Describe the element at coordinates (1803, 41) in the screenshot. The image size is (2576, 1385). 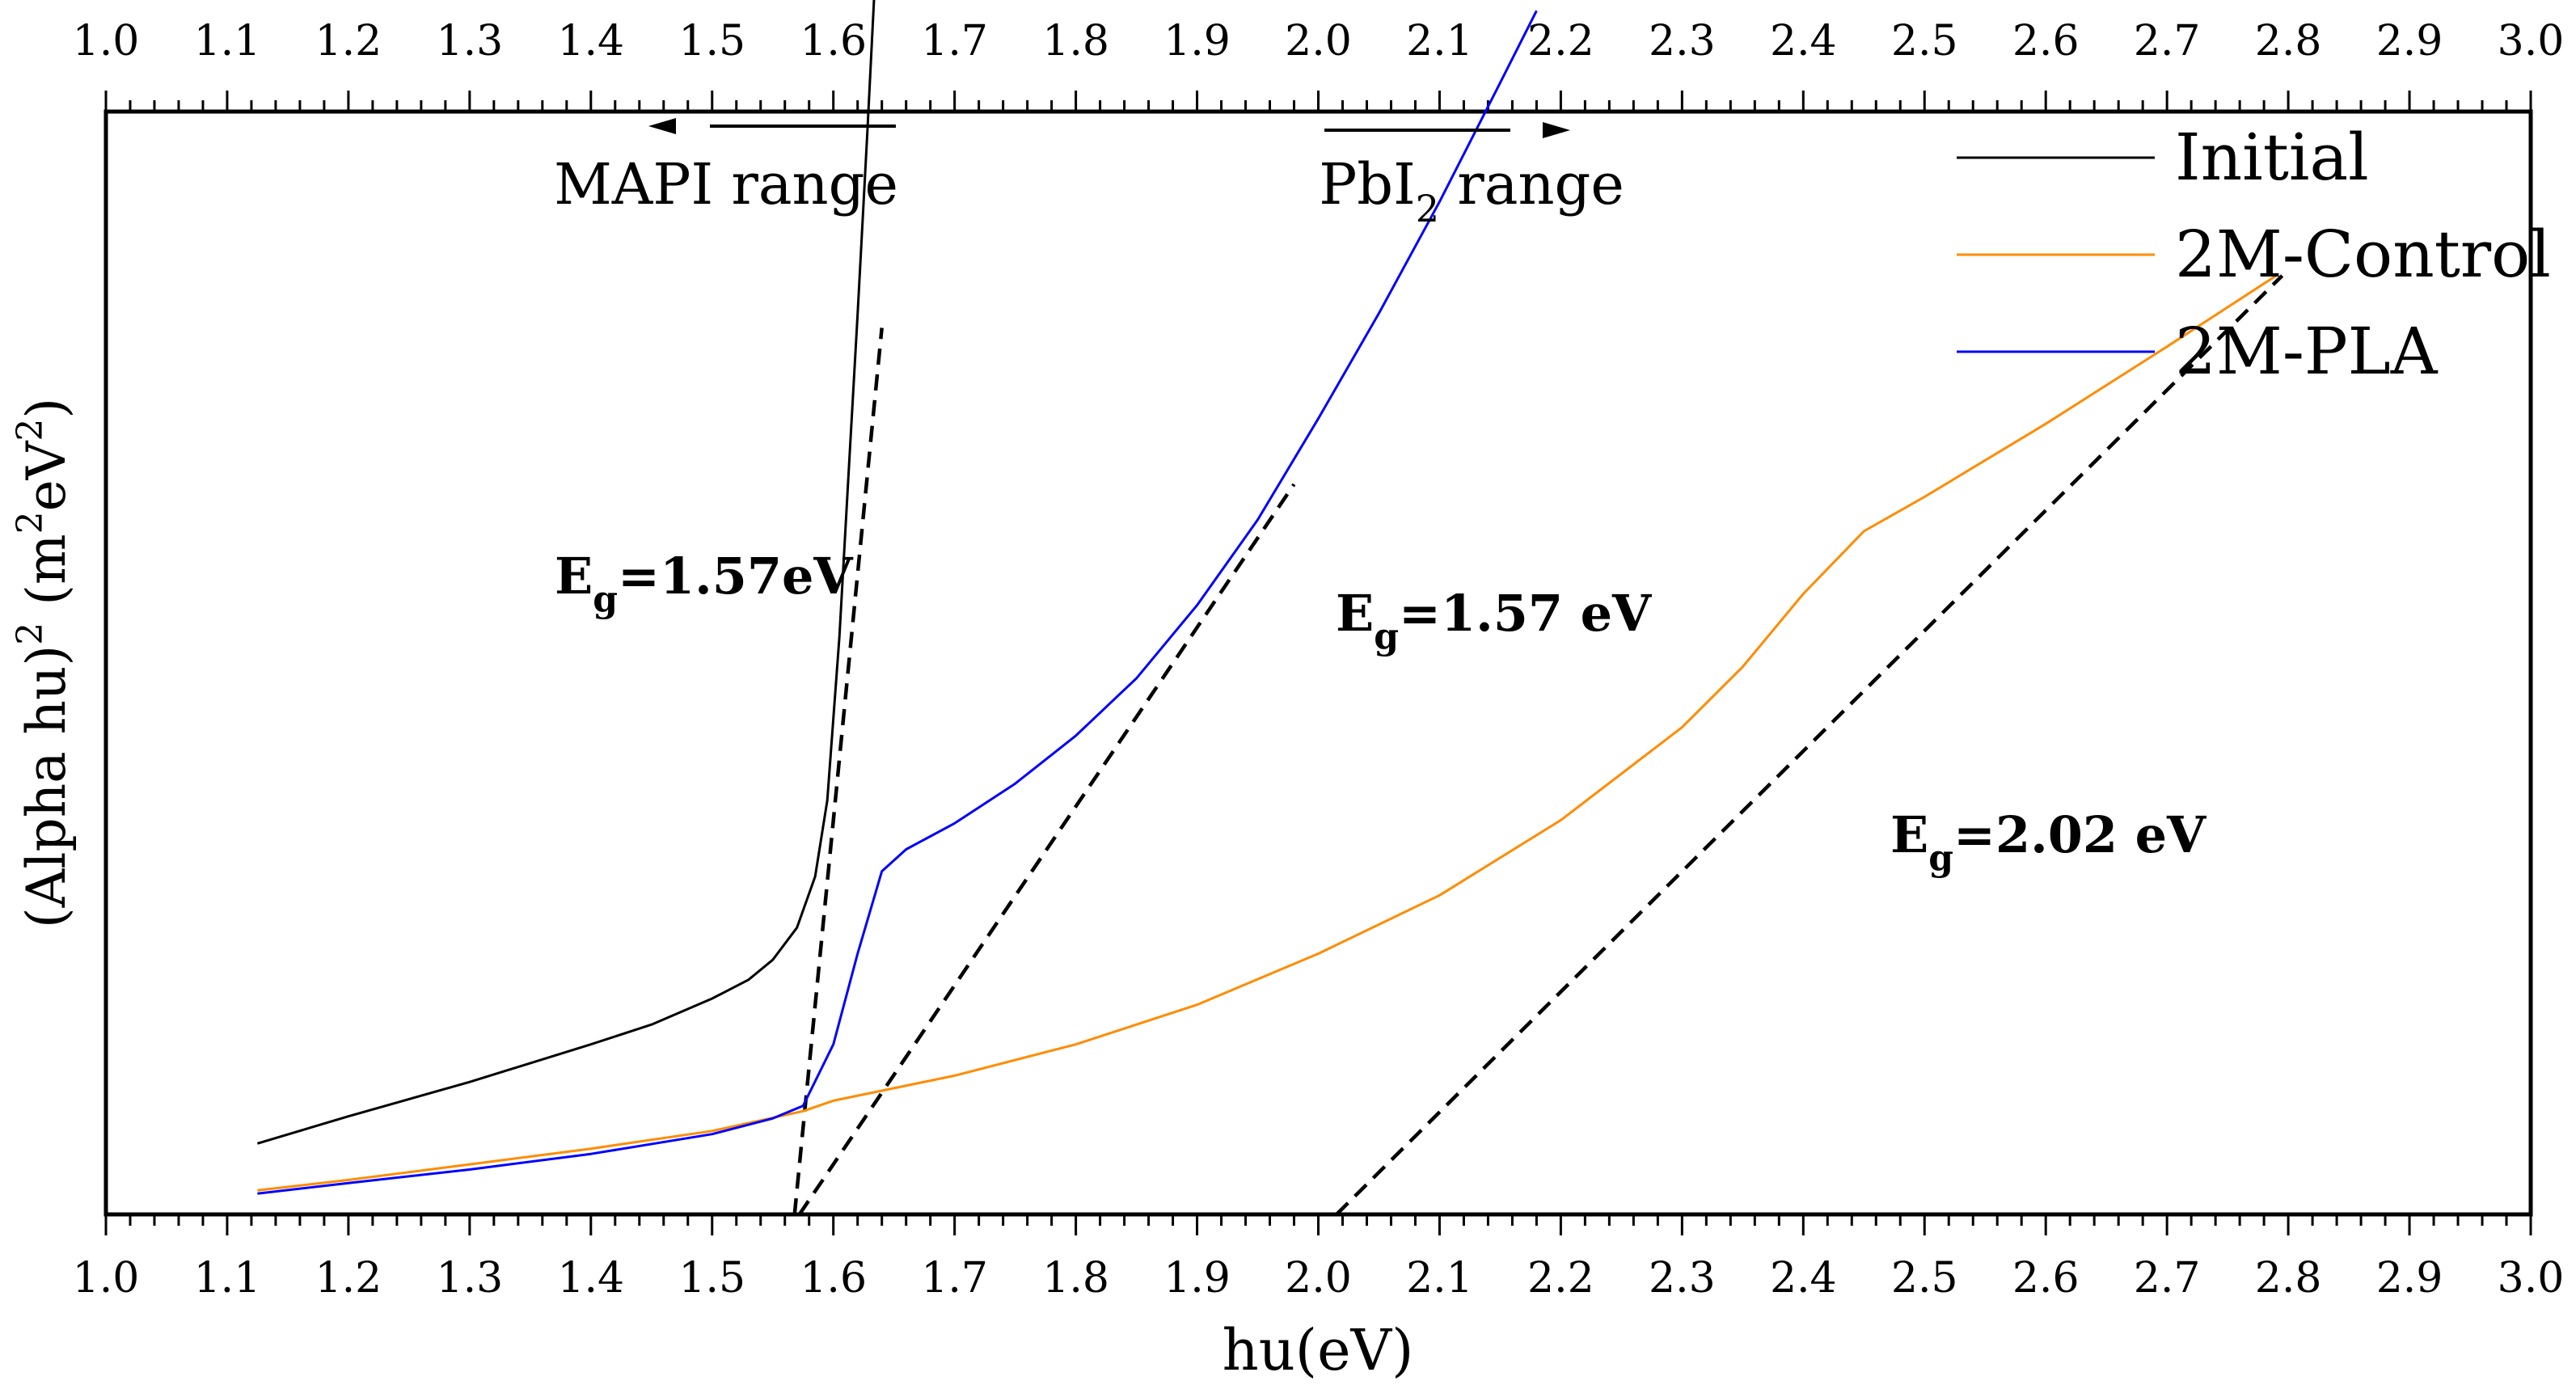
I see `x-tick-label-top: 2.4` at that location.